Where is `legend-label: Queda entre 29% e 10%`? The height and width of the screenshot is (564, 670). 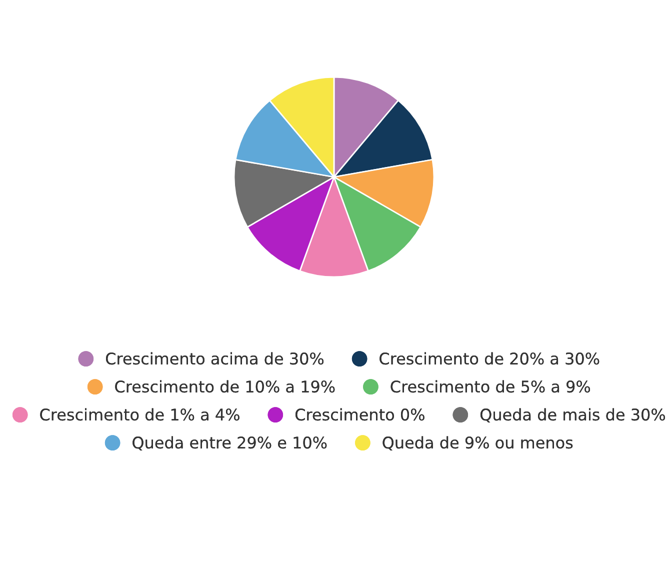
legend-label: Queda entre 29% e 10% is located at coordinates (229, 443).